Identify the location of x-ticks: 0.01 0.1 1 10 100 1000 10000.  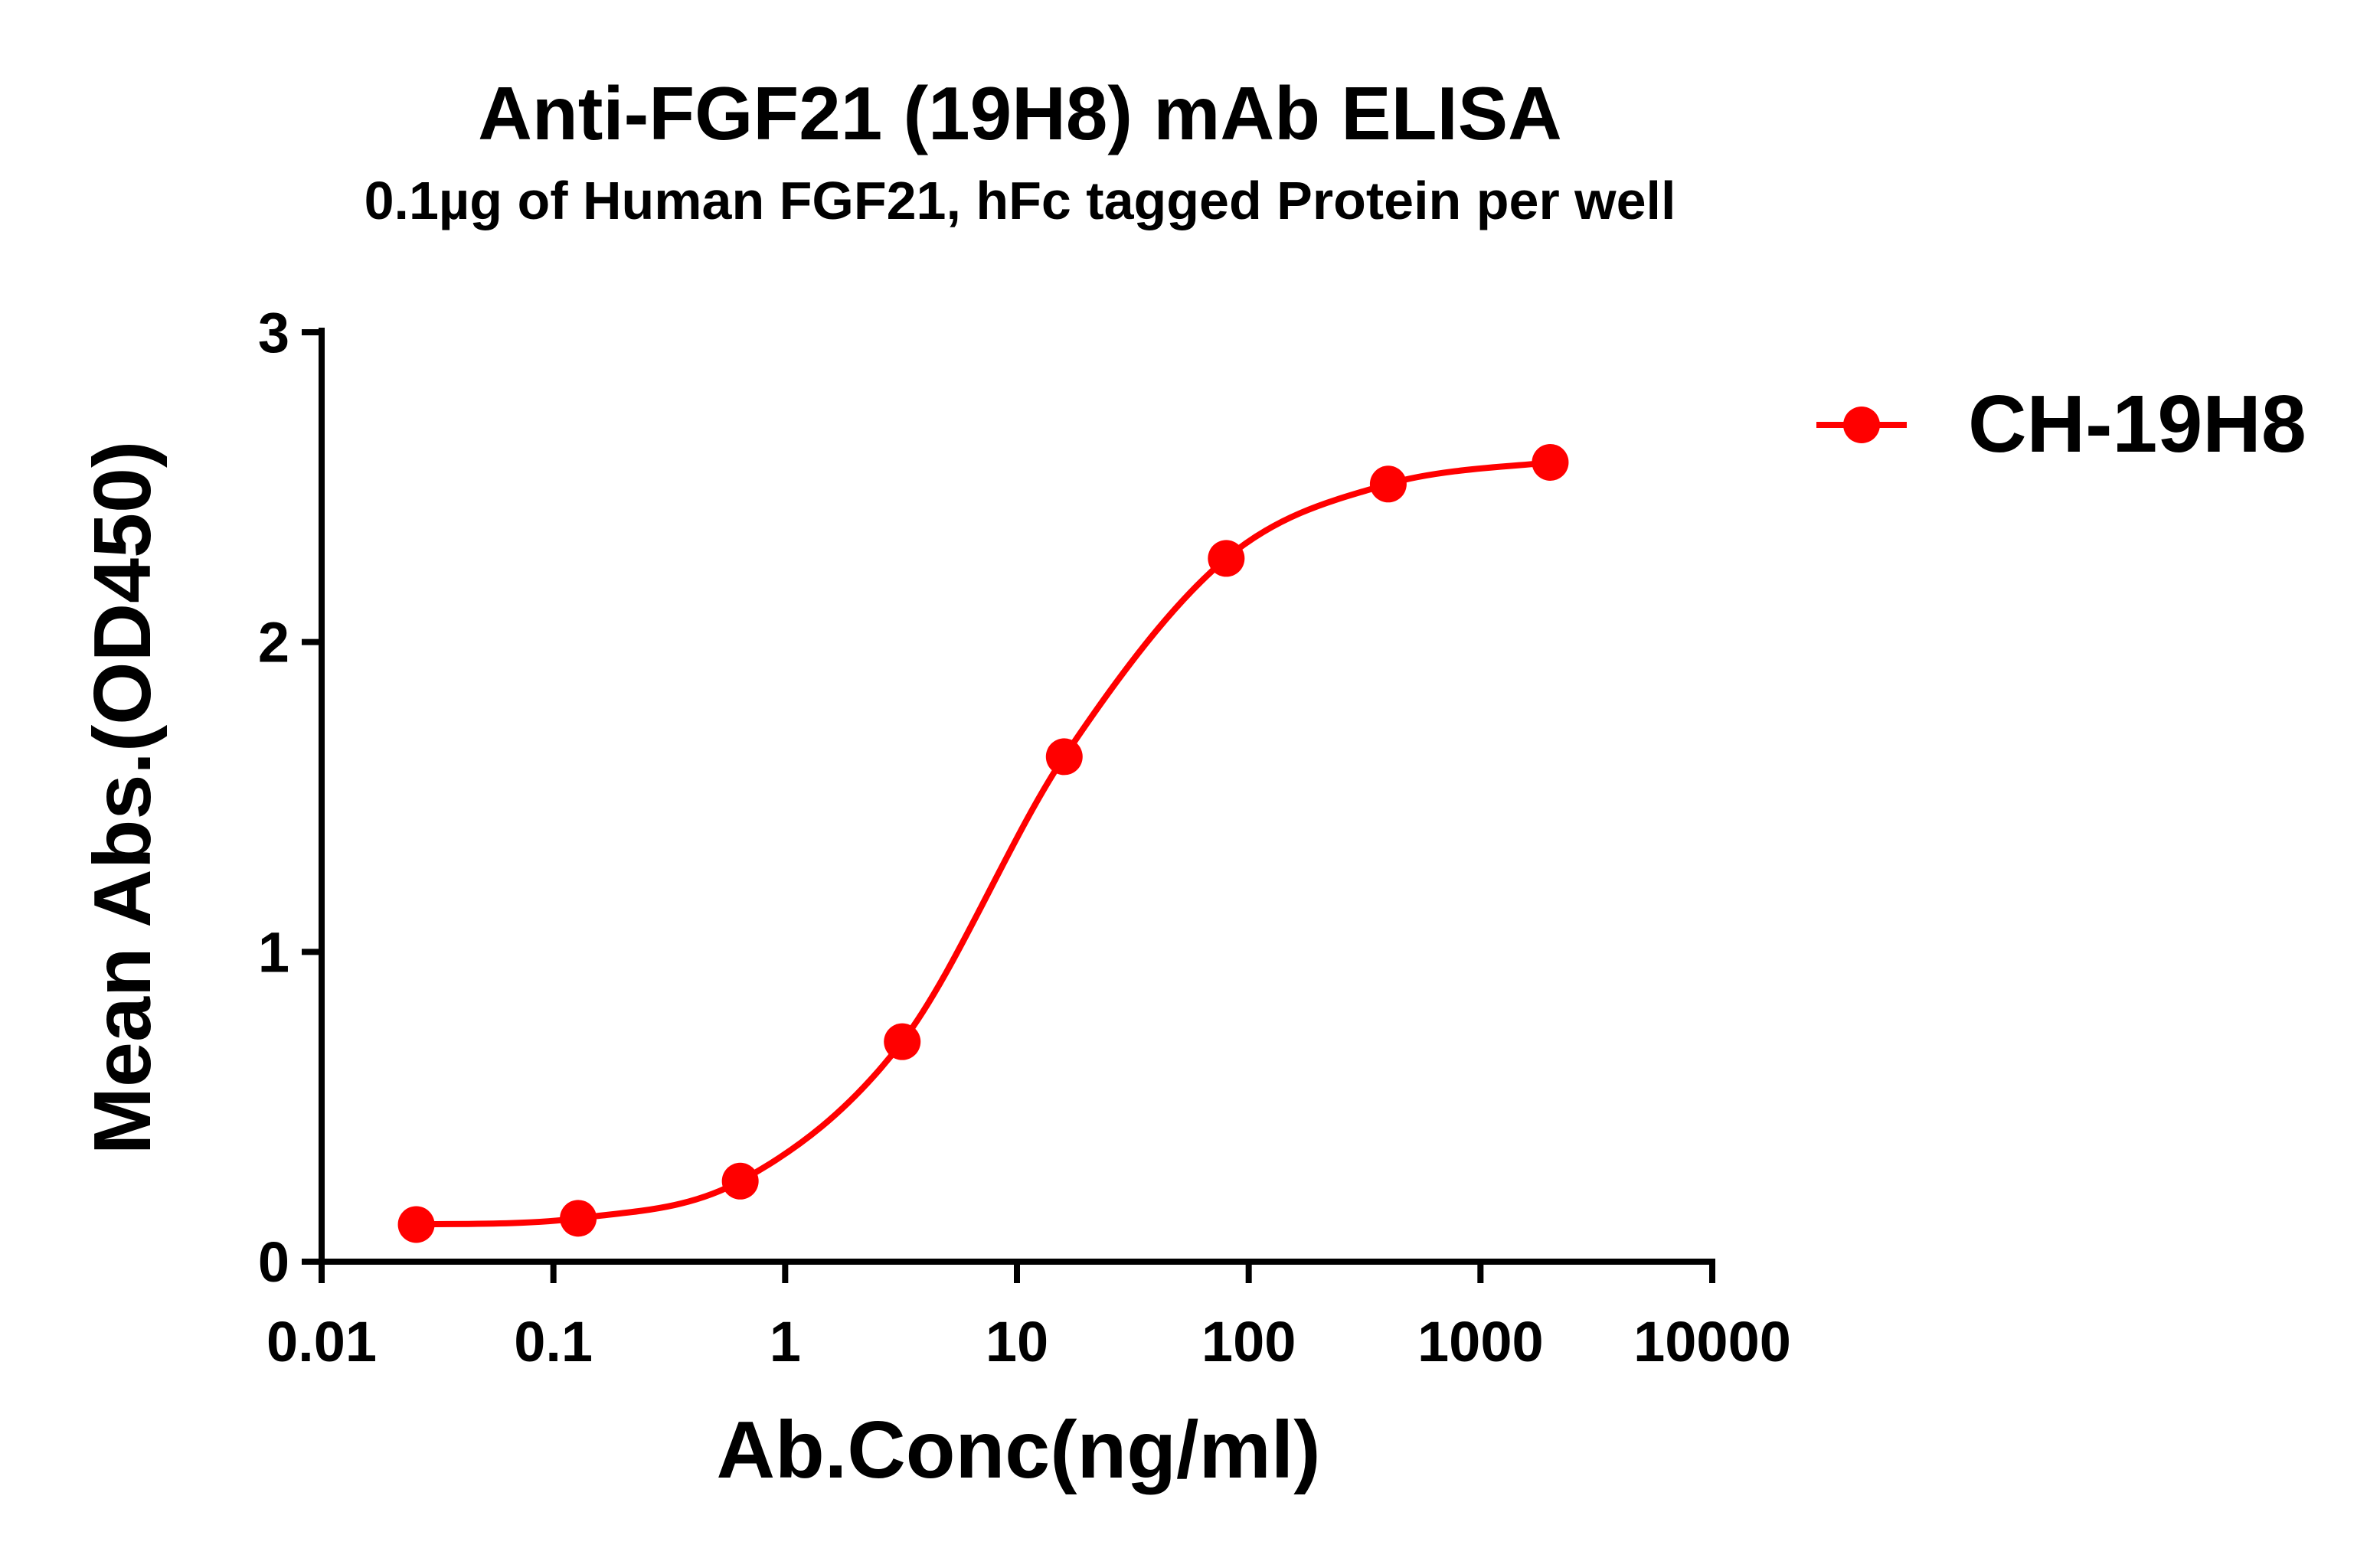
(1028, 1318).